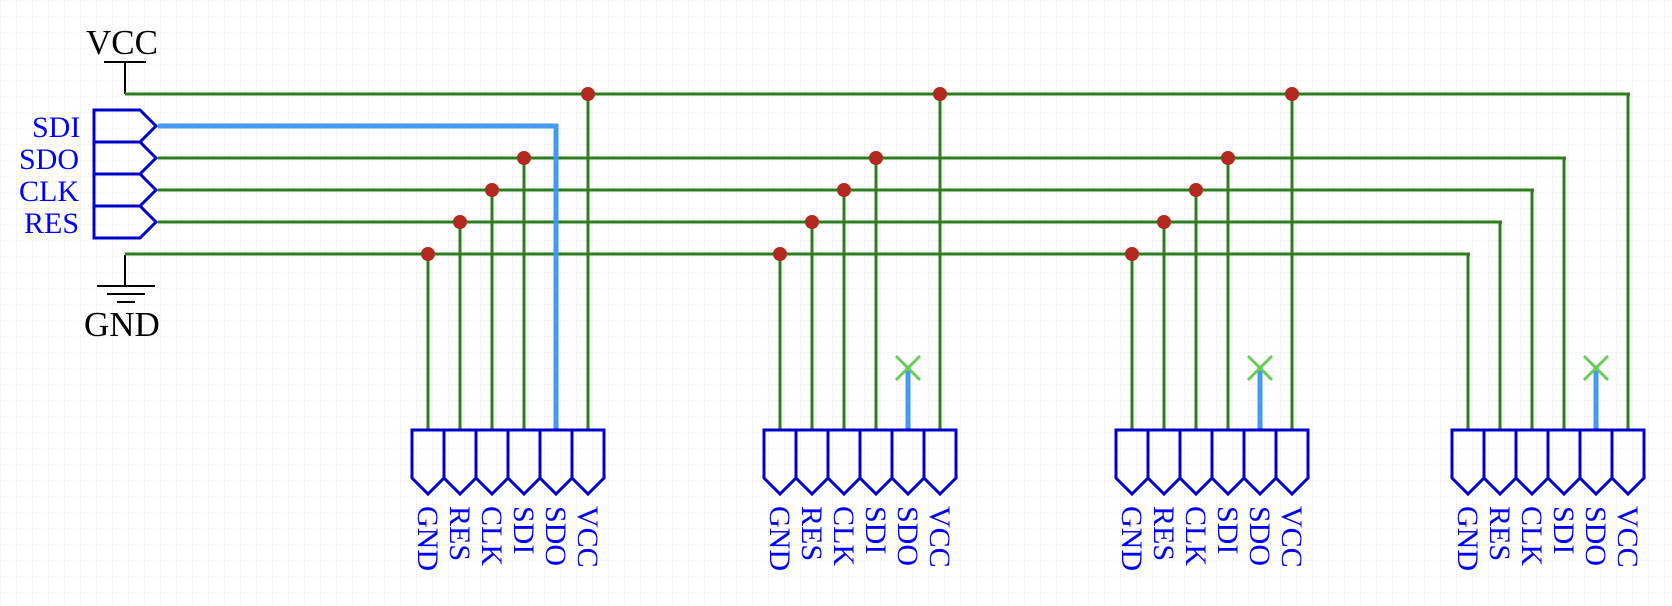 The image size is (1672, 606). I want to click on port-label-sdo: SDO, so click(49, 159).